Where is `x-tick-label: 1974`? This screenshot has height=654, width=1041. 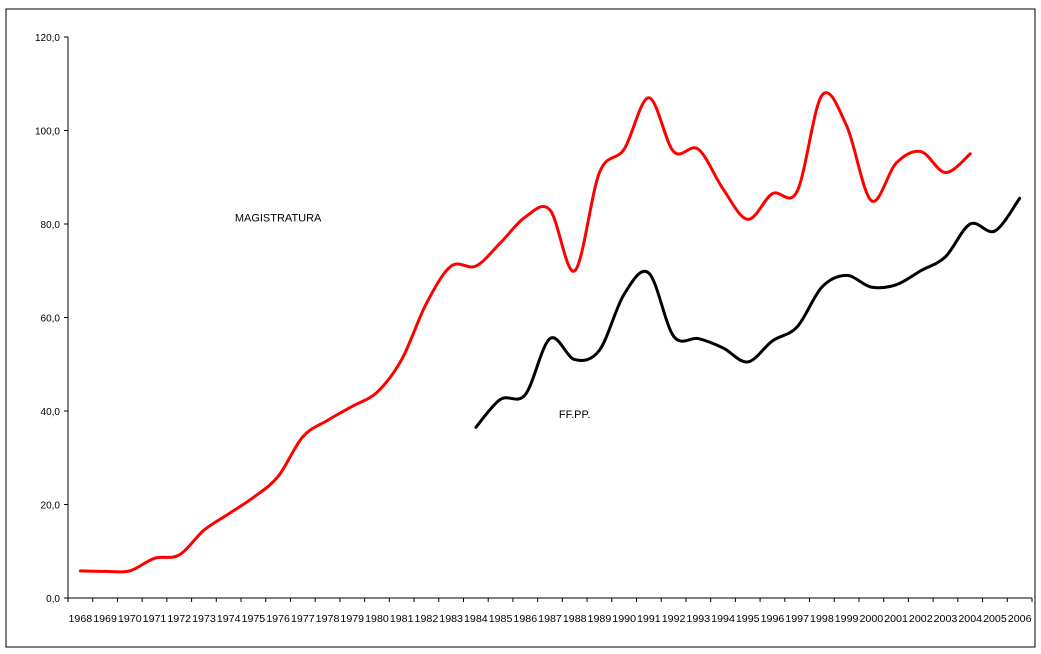
x-tick-label: 1974 is located at coordinates (229, 619).